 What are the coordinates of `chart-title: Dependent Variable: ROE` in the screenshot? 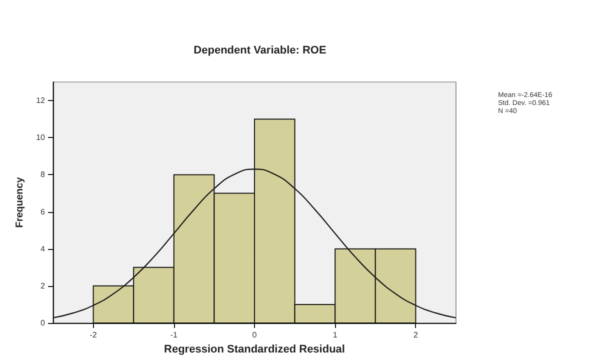 It's located at (260, 50).